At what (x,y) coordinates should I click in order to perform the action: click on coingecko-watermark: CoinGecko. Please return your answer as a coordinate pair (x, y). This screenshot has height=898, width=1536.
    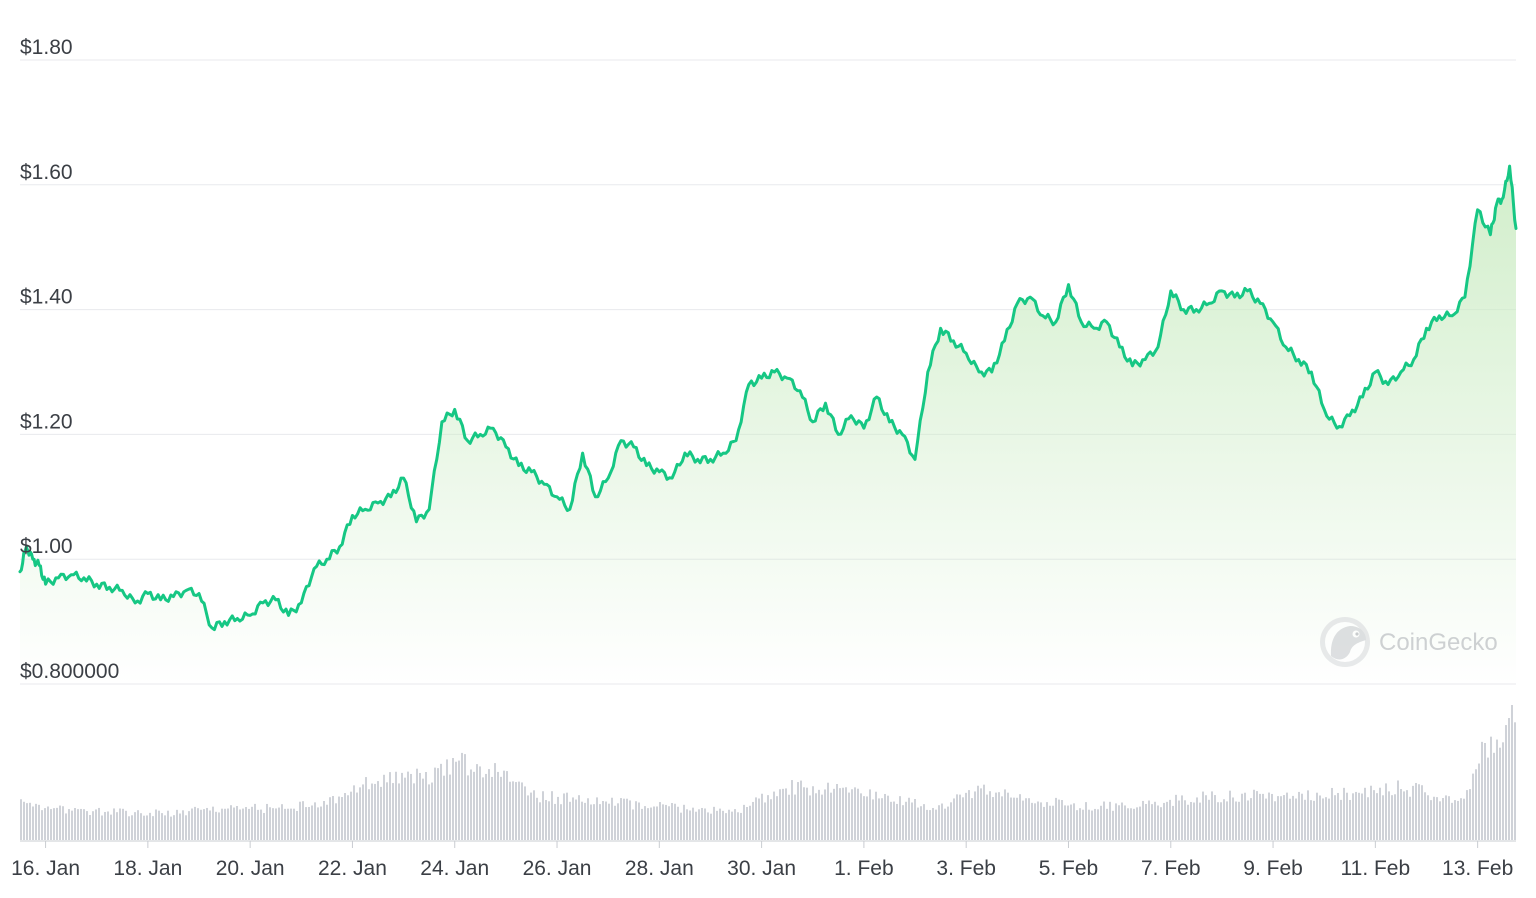
    Looking at the image, I should click on (1409, 642).